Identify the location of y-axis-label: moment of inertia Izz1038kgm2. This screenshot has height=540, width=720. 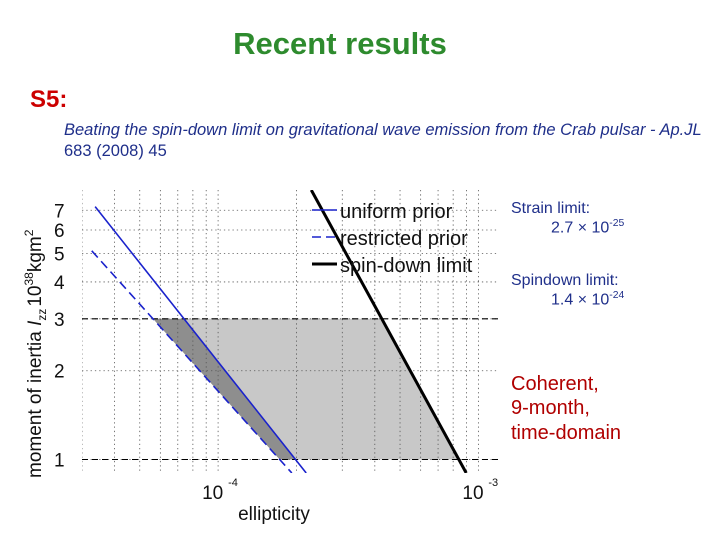
(35, 353).